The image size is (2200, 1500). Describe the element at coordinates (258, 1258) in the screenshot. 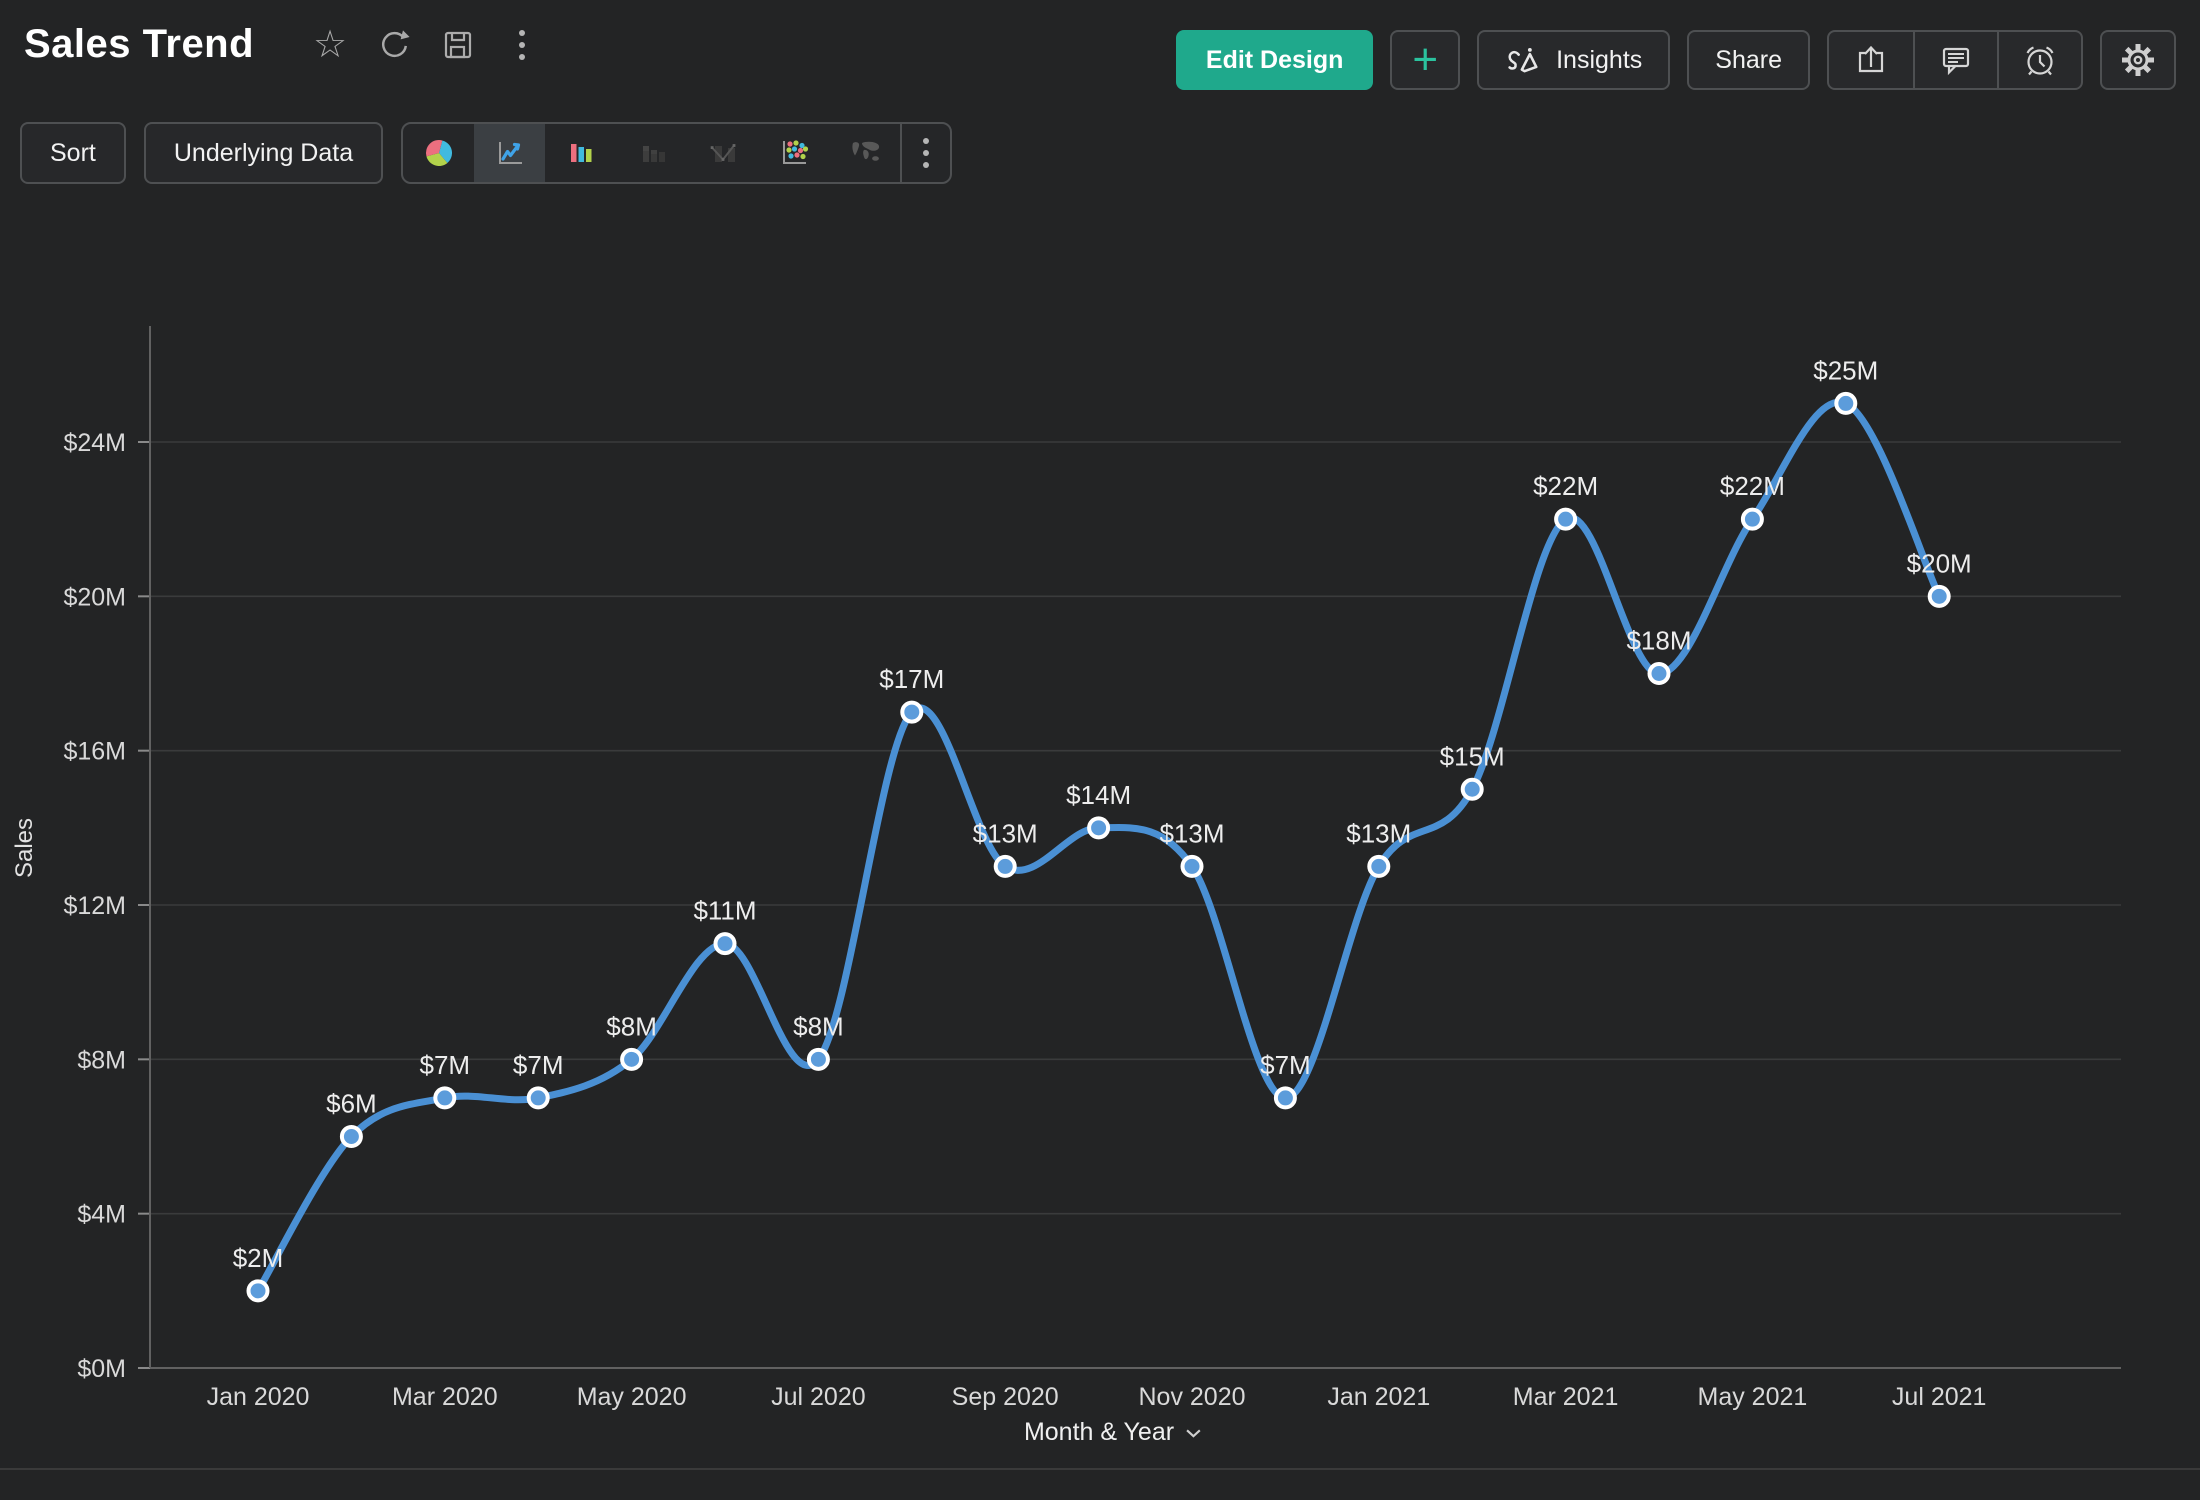

I see `data-point-label: $2M` at that location.